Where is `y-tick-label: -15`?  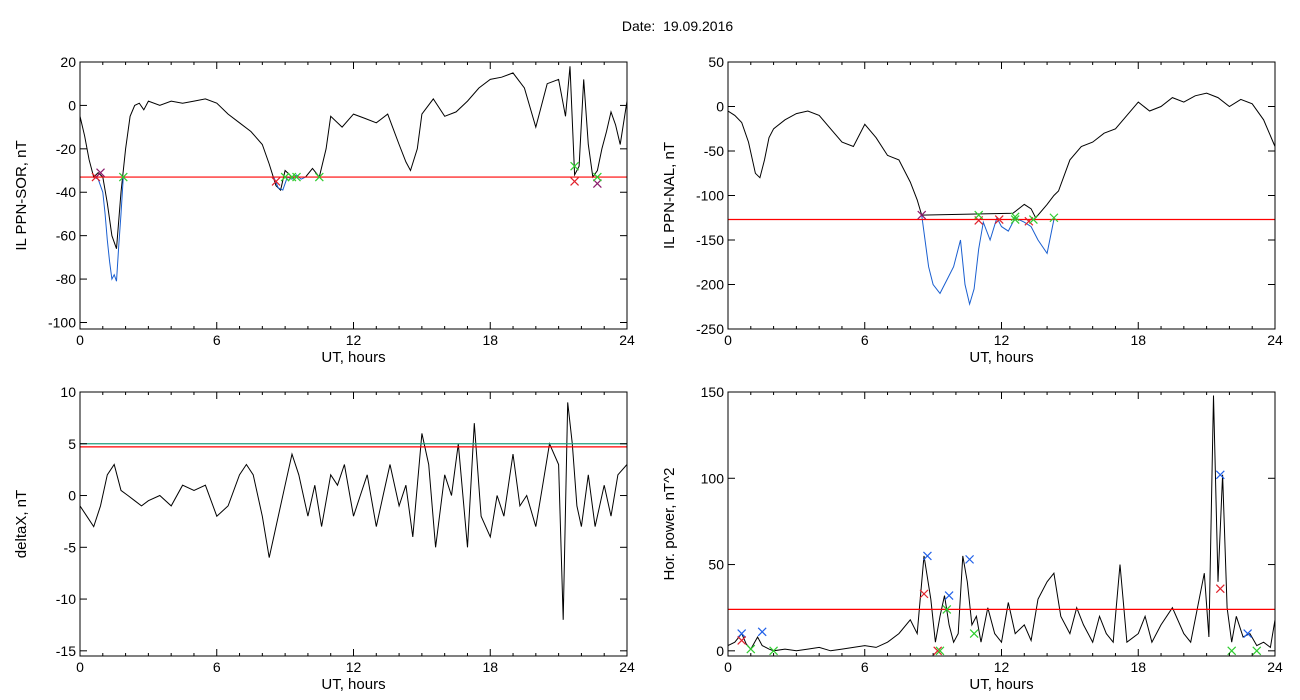
y-tick-label: -15 is located at coordinates (66, 651).